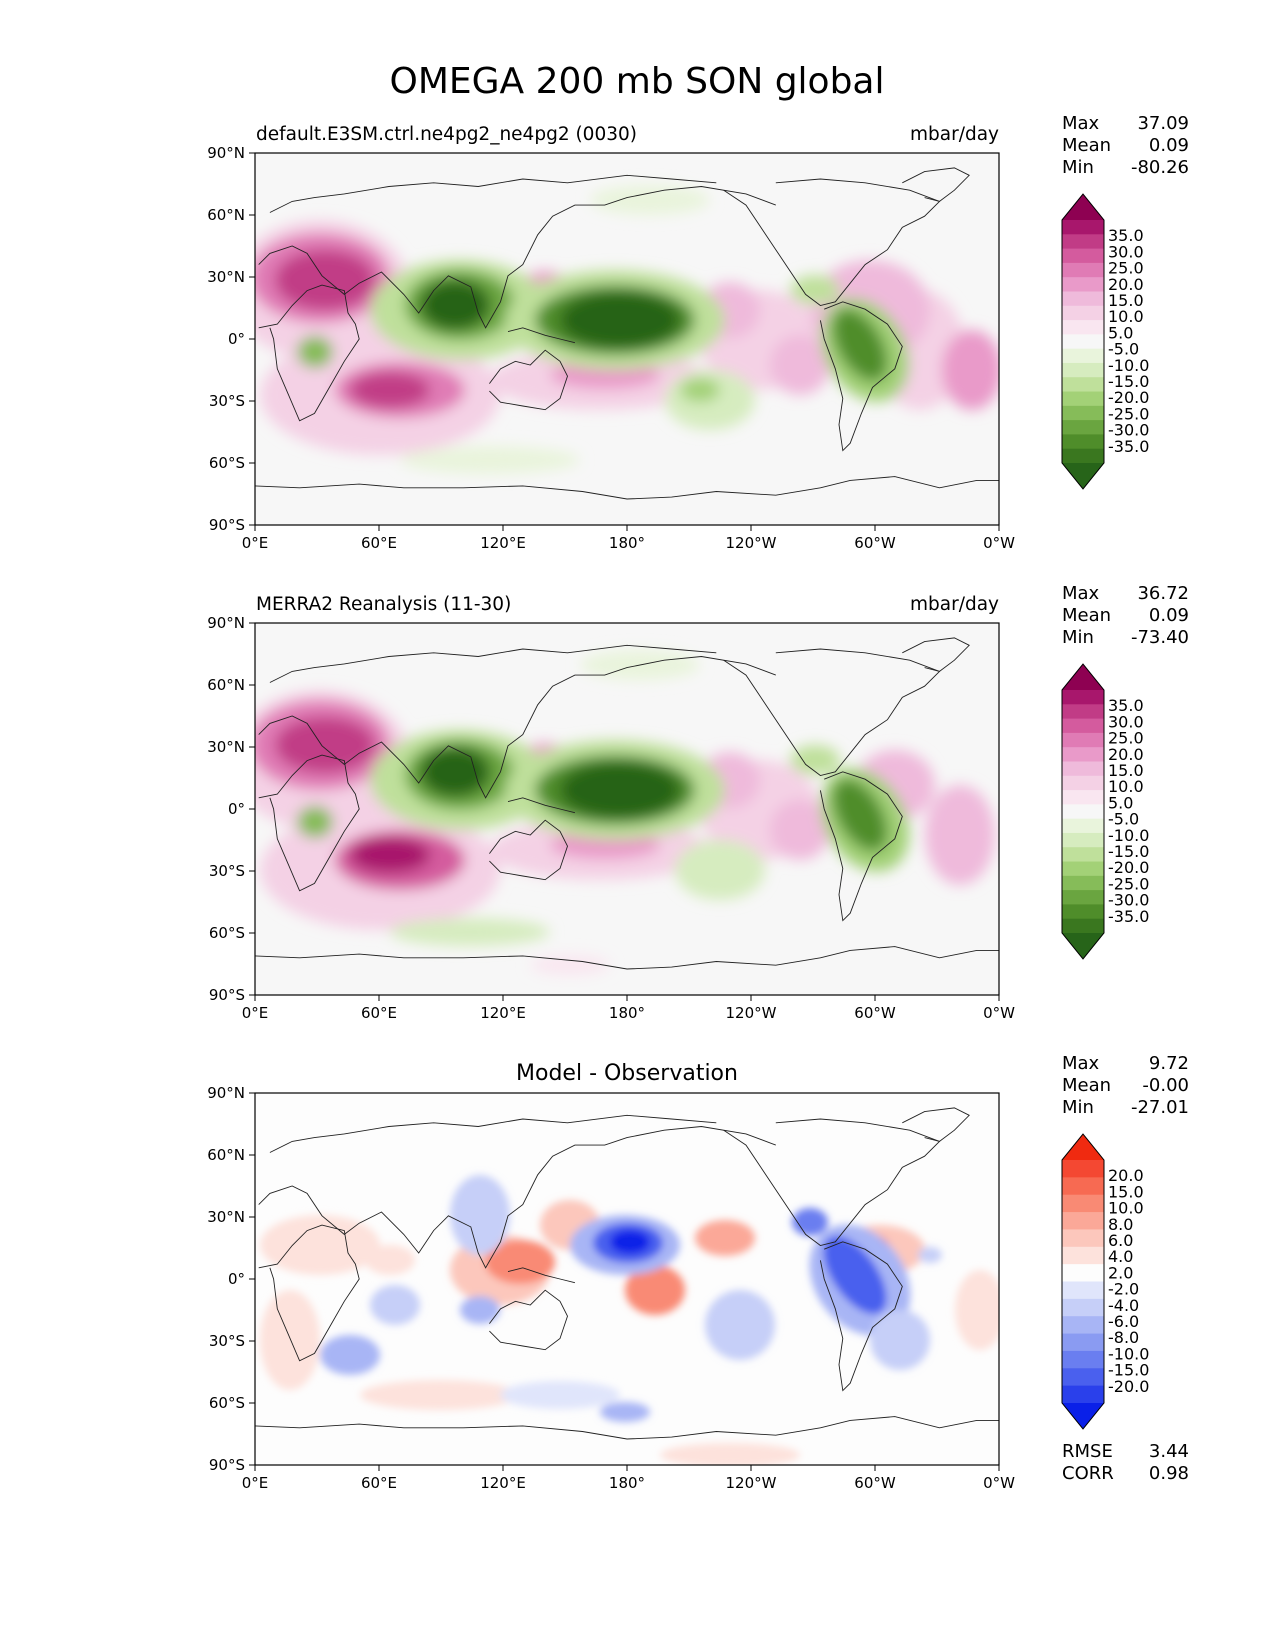 Image resolution: width=1275 pixels, height=1650 pixels. What do you see at coordinates (1126, 251) in the screenshot?
I see `colorbar-tick-label: 30.0` at bounding box center [1126, 251].